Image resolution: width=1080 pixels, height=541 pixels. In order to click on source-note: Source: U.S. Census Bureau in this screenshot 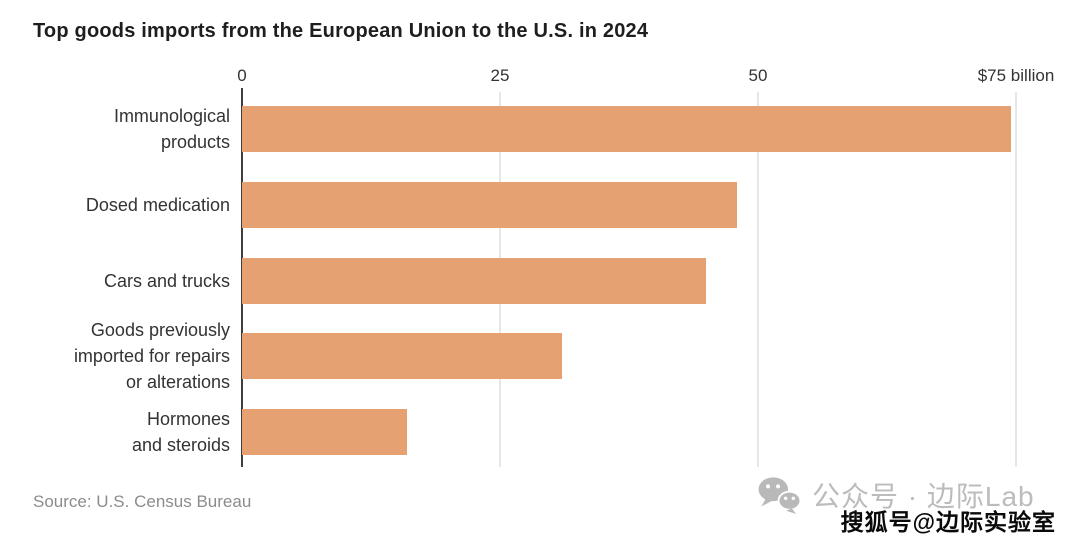, I will do `click(142, 501)`.